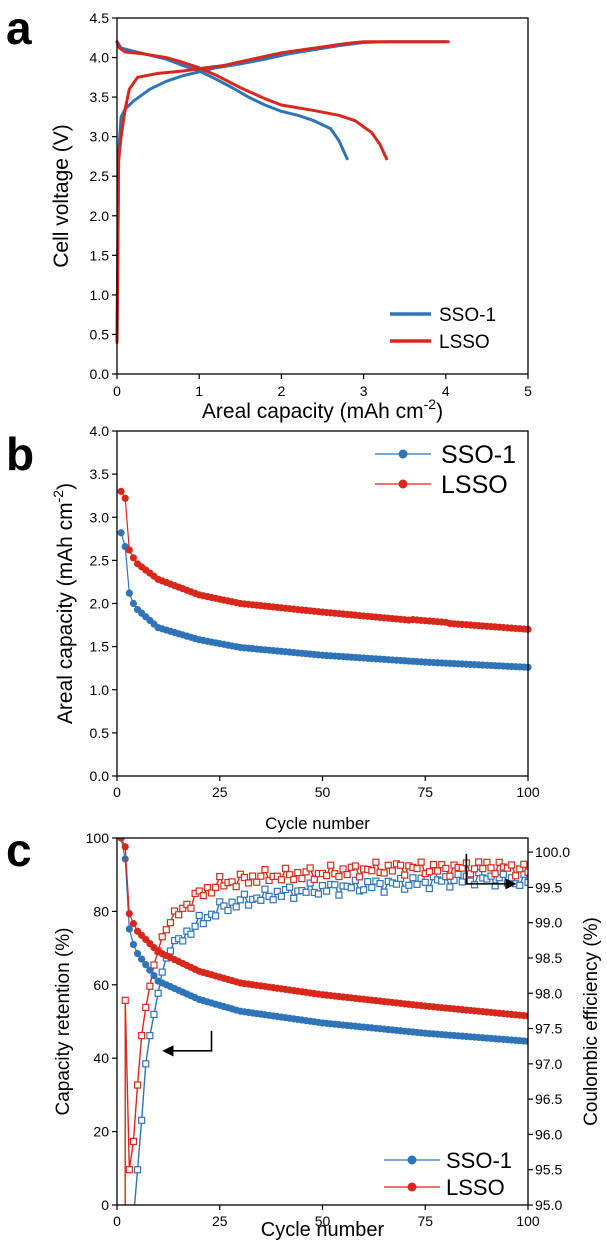 The image size is (607, 1242). What do you see at coordinates (100, 97) in the screenshot?
I see `panel-a-ytick-label: 3.5` at bounding box center [100, 97].